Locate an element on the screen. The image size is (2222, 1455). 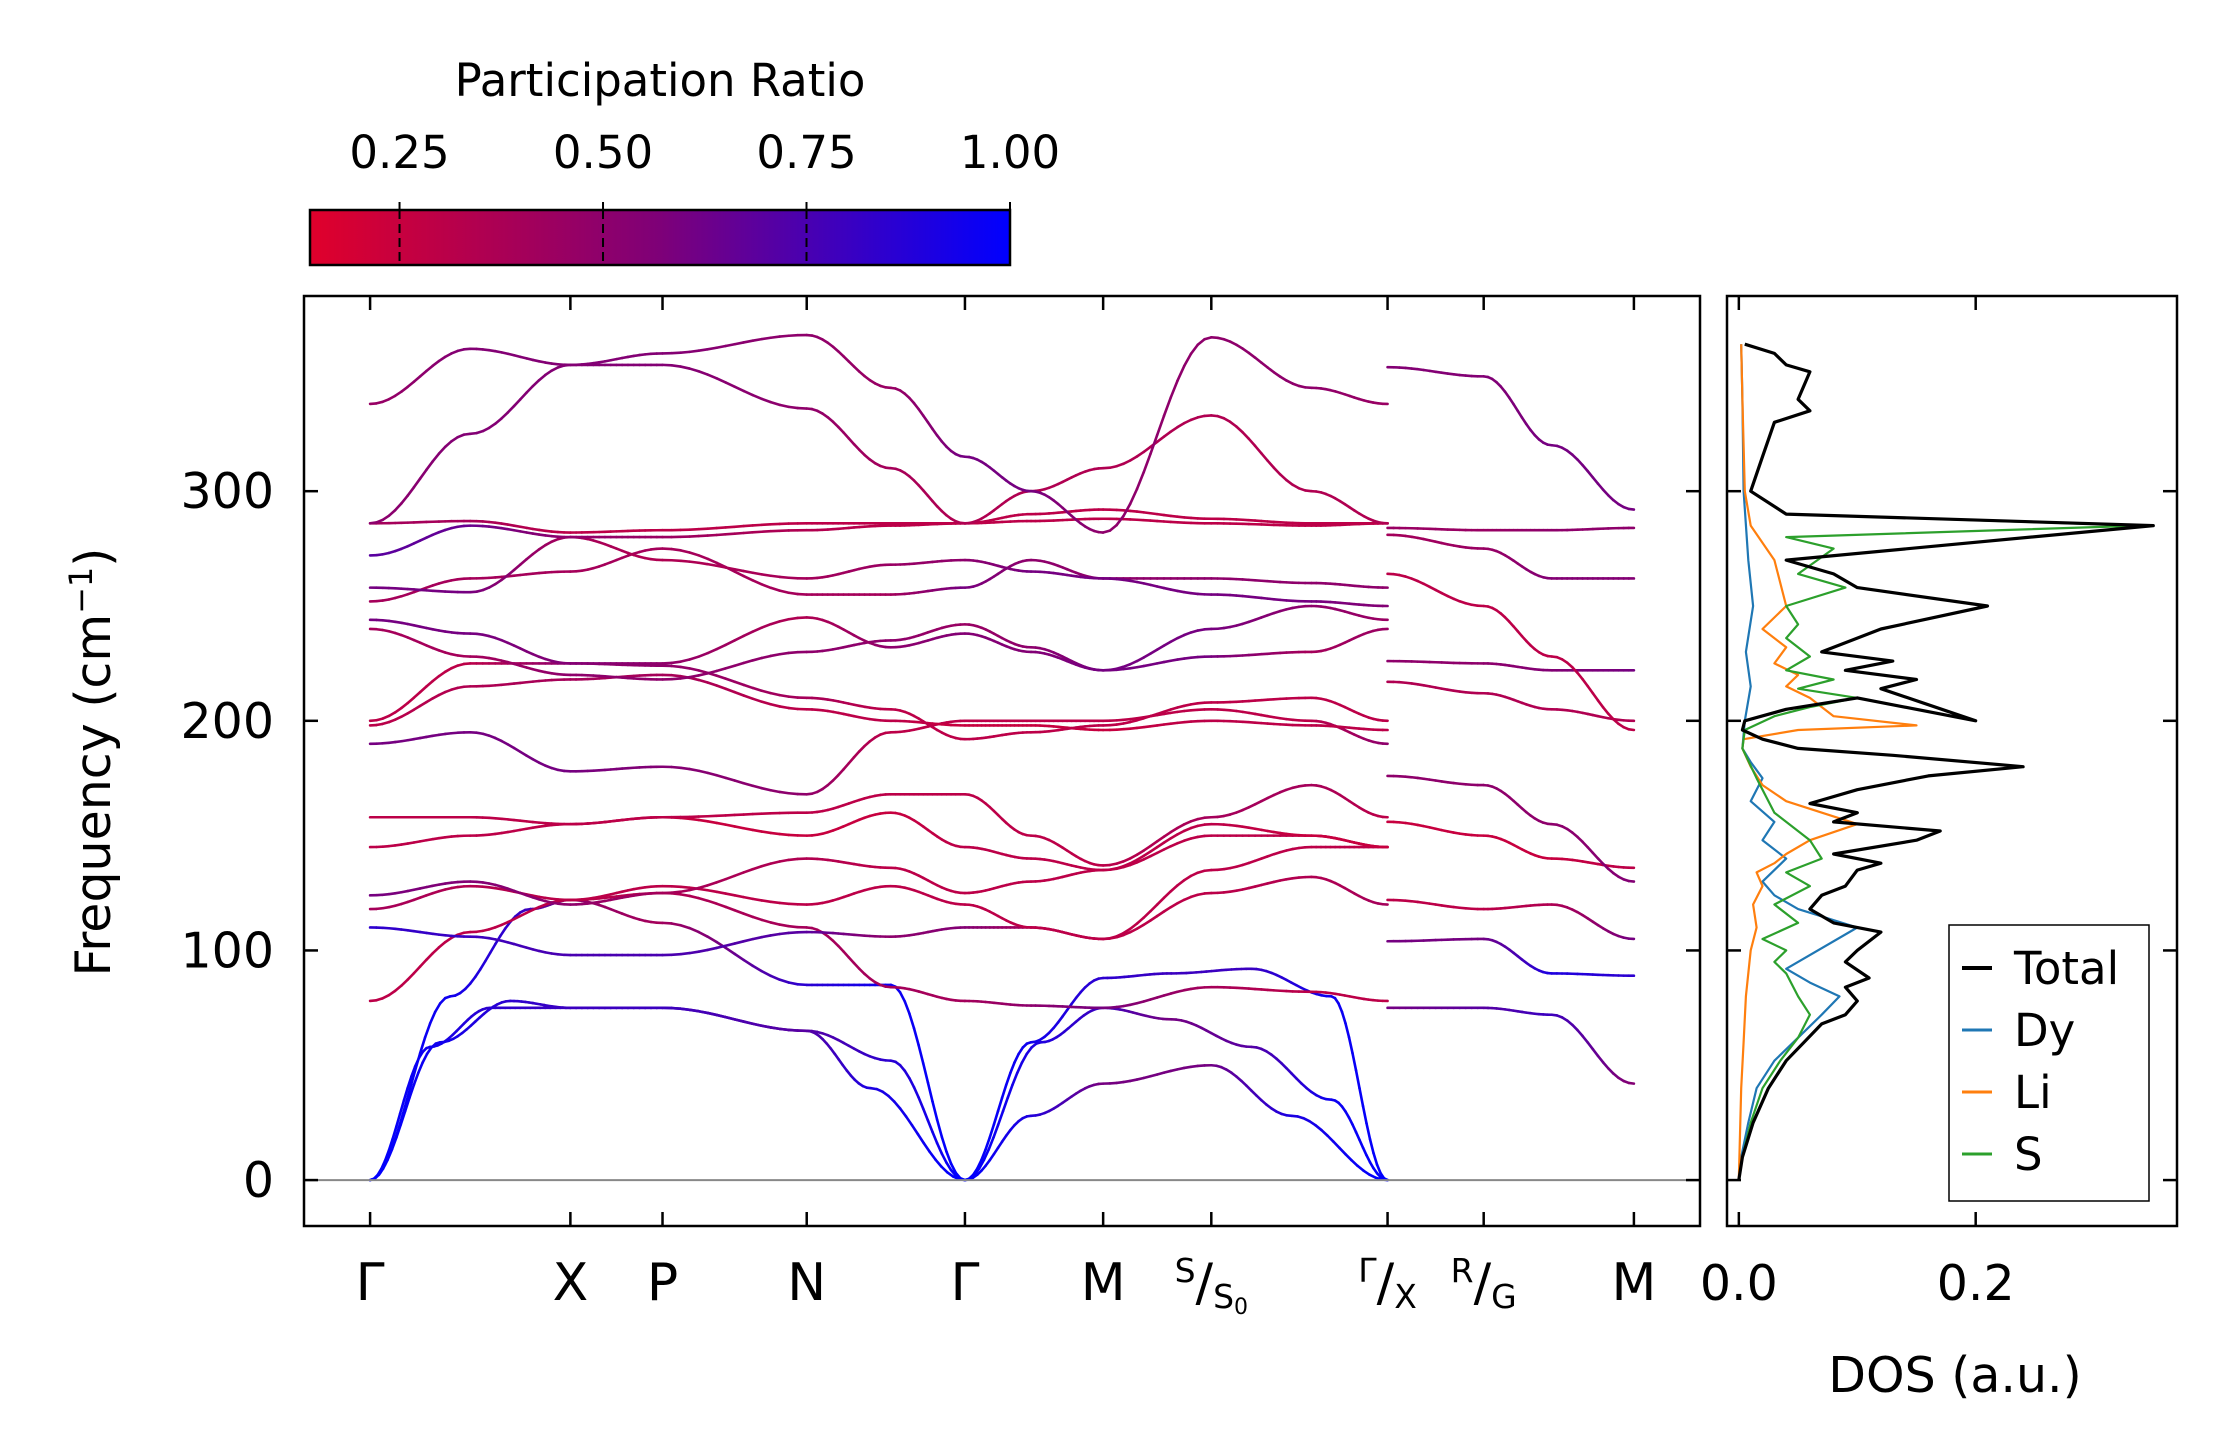
colorbar-ticks: 0.25 0.50 0.75 1.00 is located at coordinates (704, 195).